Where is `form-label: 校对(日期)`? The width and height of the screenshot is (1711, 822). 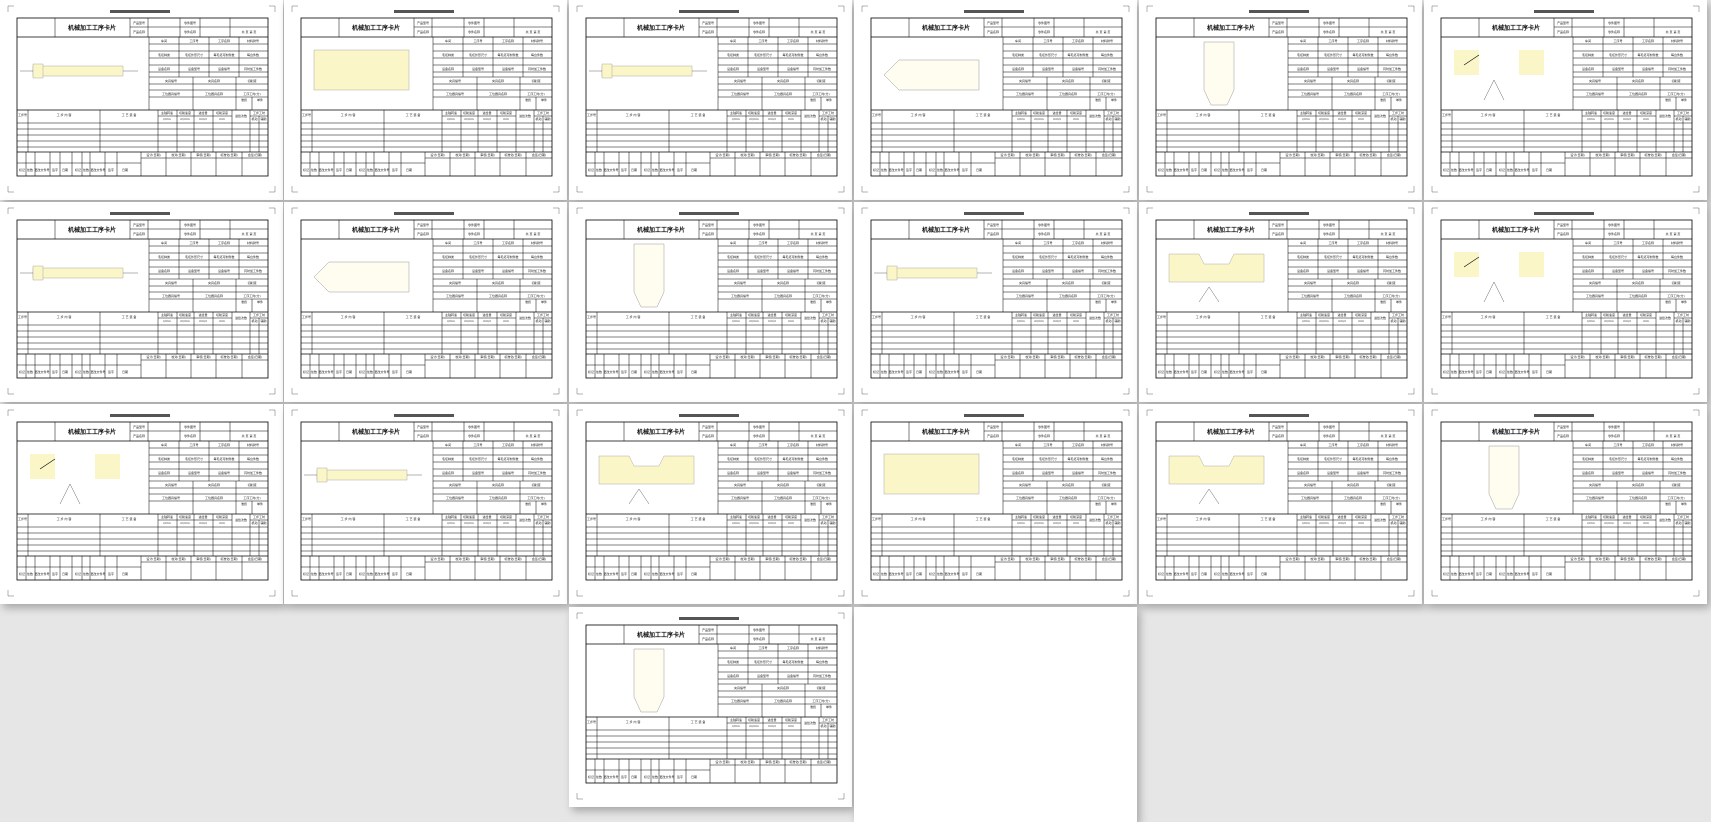 form-label: 校对(日期) is located at coordinates (462, 356).